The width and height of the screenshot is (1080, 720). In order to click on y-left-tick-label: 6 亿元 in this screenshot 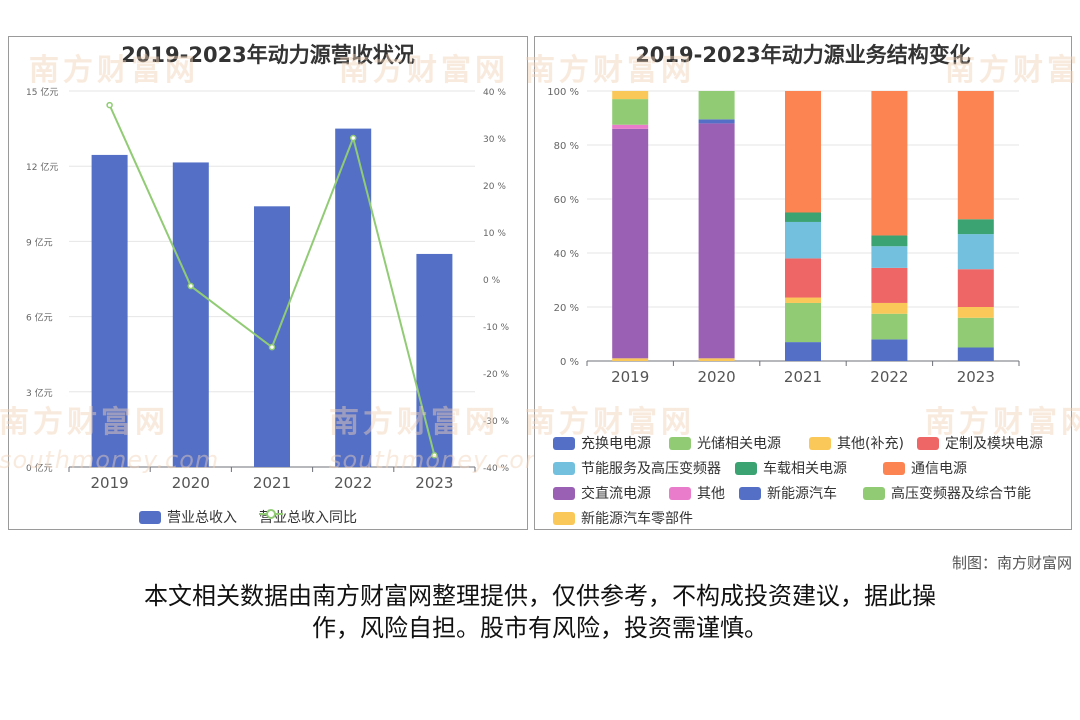, I will do `click(39, 318)`.